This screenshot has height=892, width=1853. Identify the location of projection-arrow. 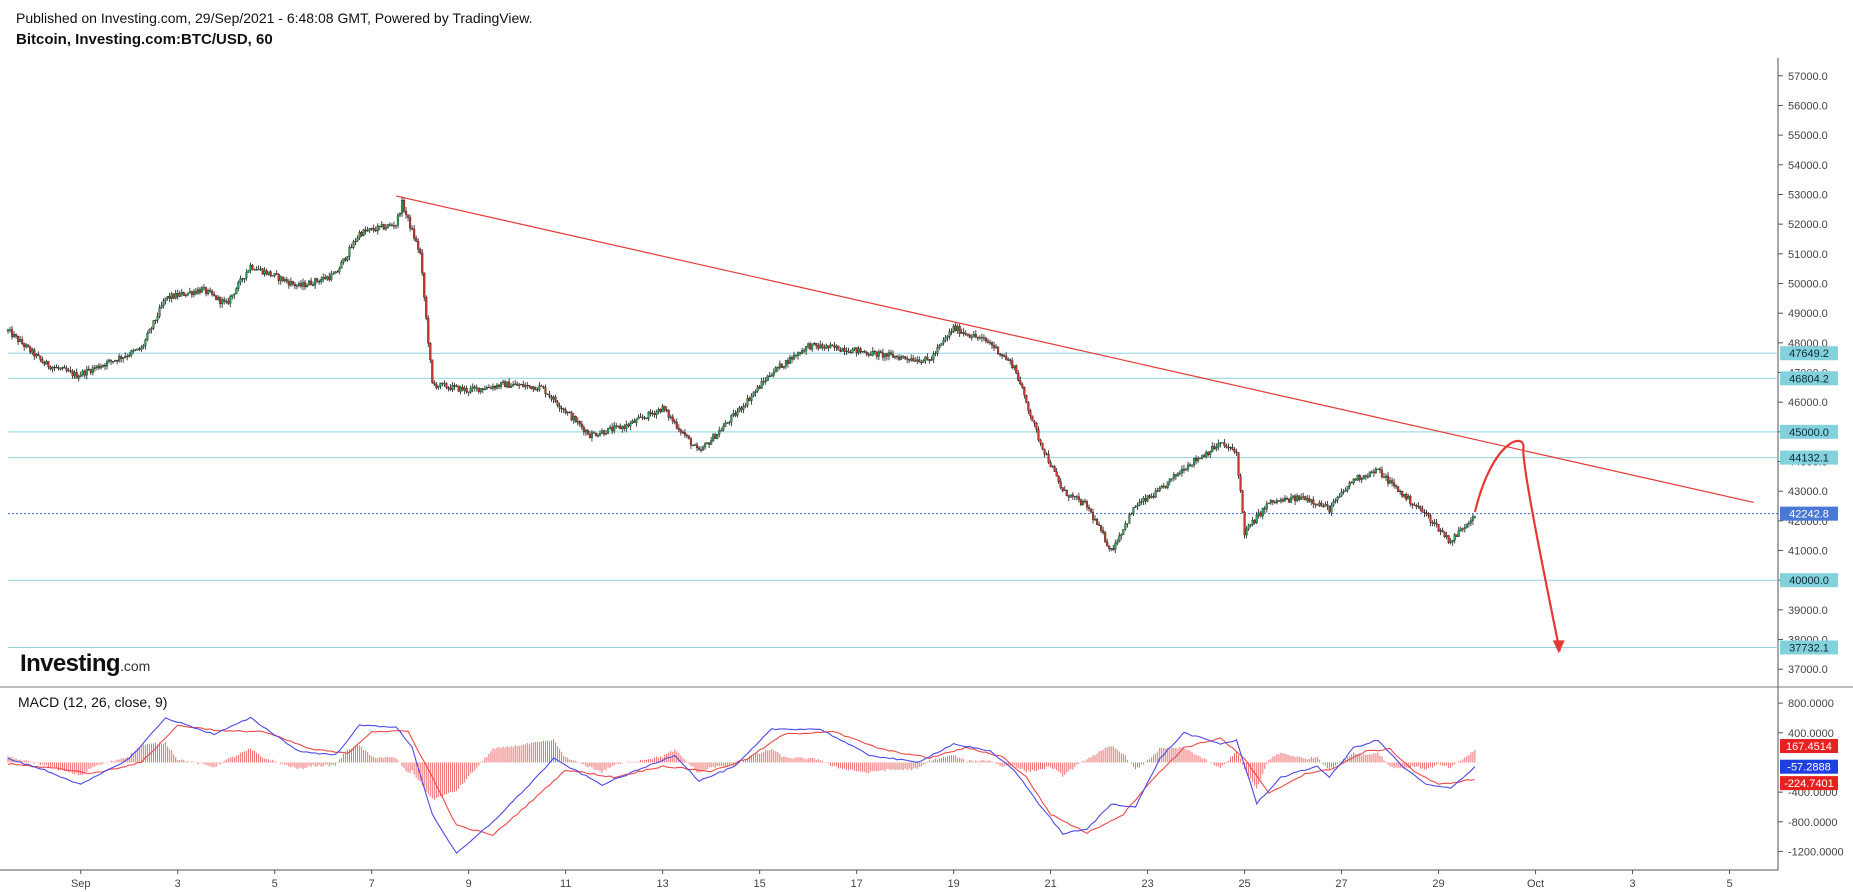
(1517, 545).